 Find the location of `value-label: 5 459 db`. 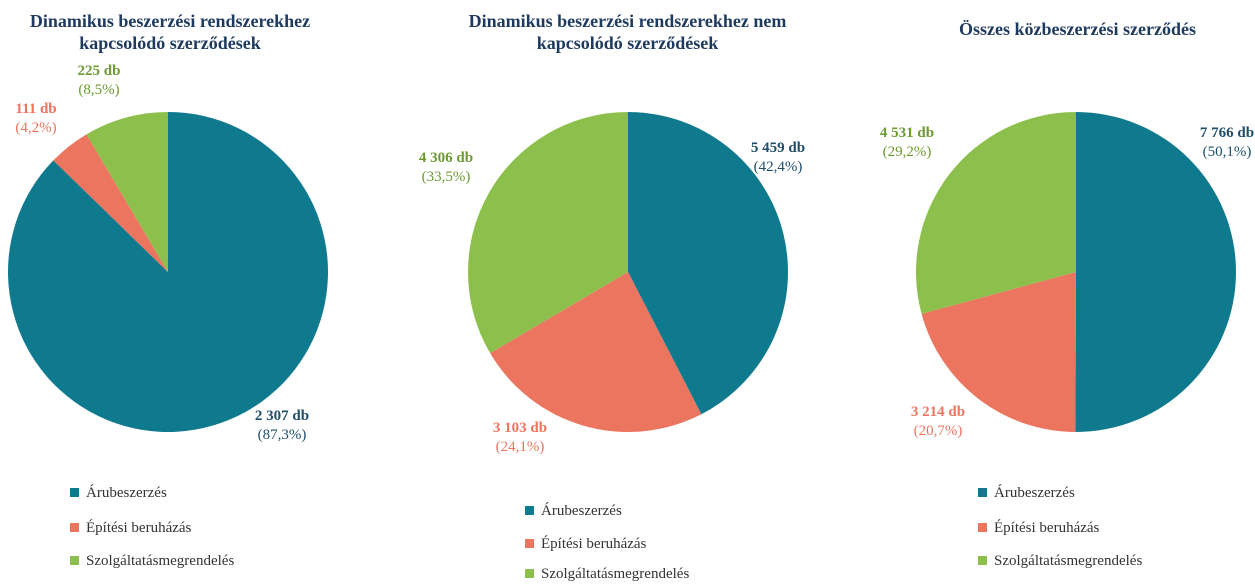

value-label: 5 459 db is located at coordinates (778, 148).